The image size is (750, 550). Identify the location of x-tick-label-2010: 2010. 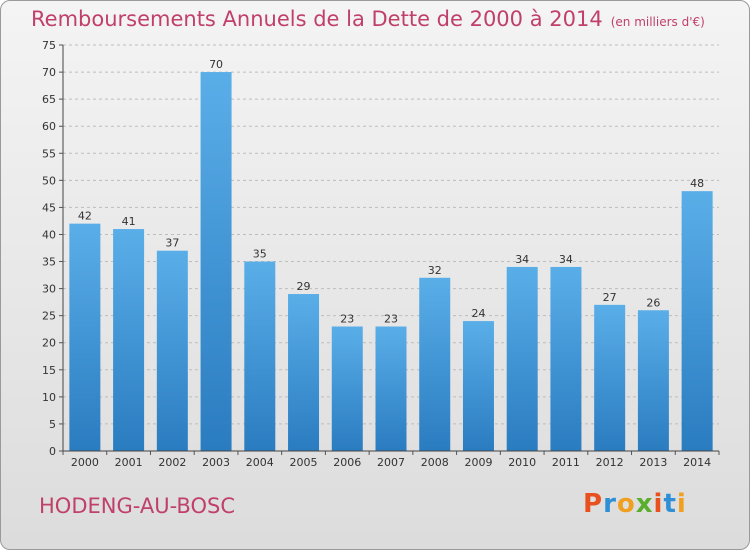
(522, 462).